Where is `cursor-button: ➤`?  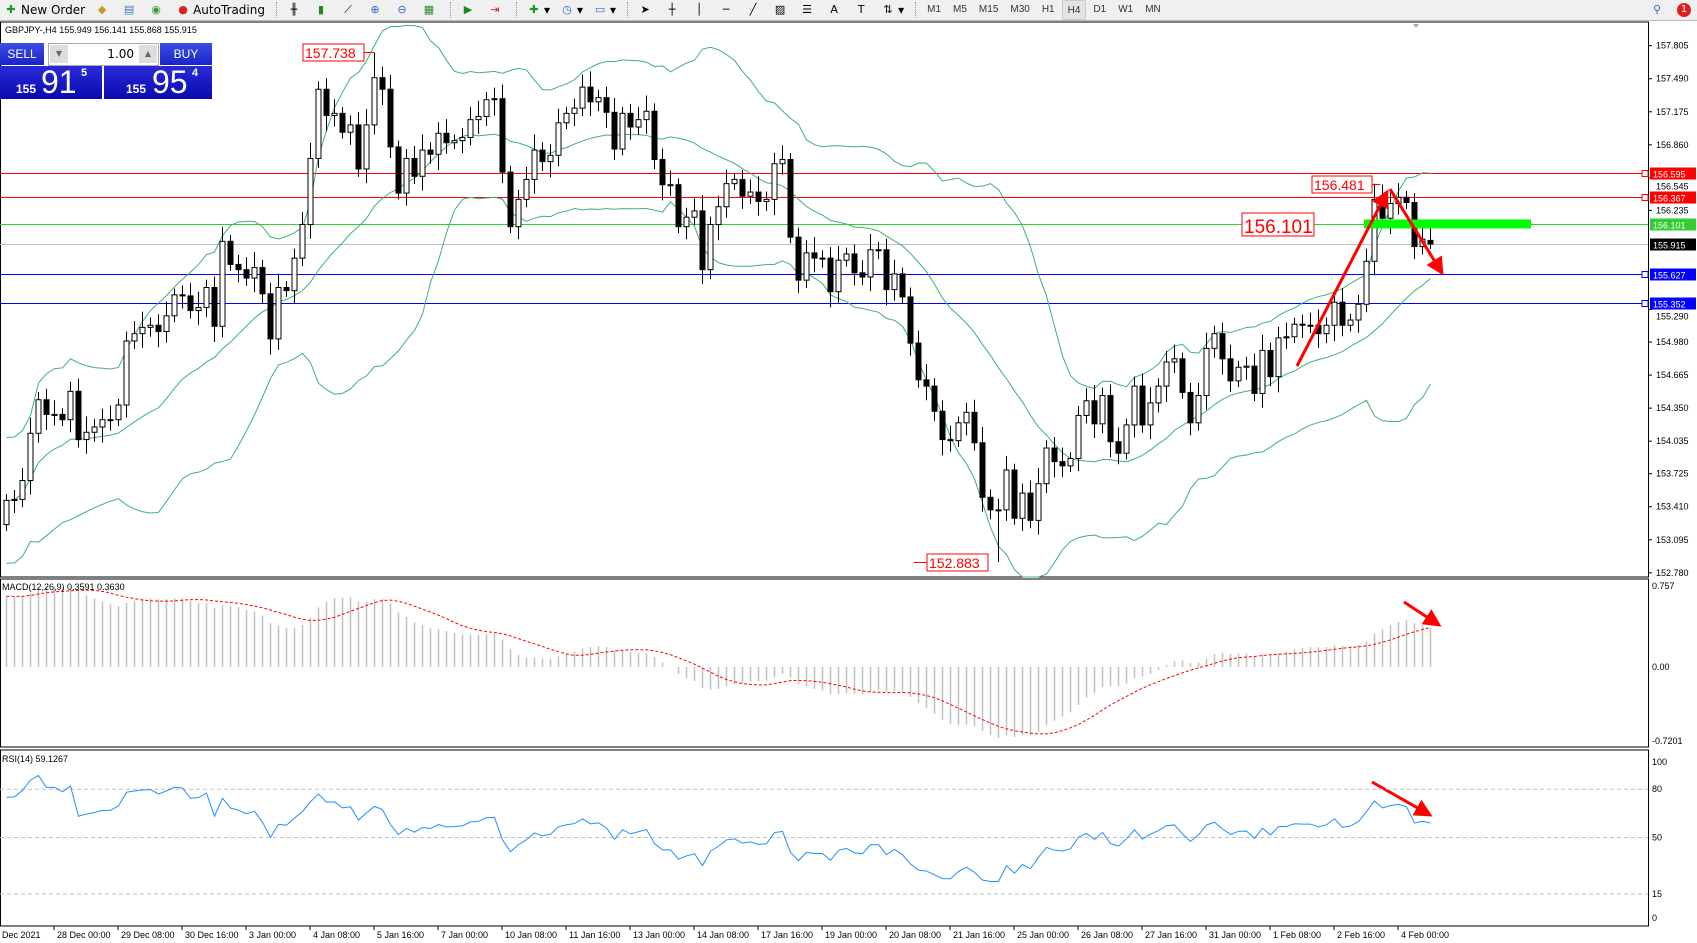 cursor-button: ➤ is located at coordinates (646, 10).